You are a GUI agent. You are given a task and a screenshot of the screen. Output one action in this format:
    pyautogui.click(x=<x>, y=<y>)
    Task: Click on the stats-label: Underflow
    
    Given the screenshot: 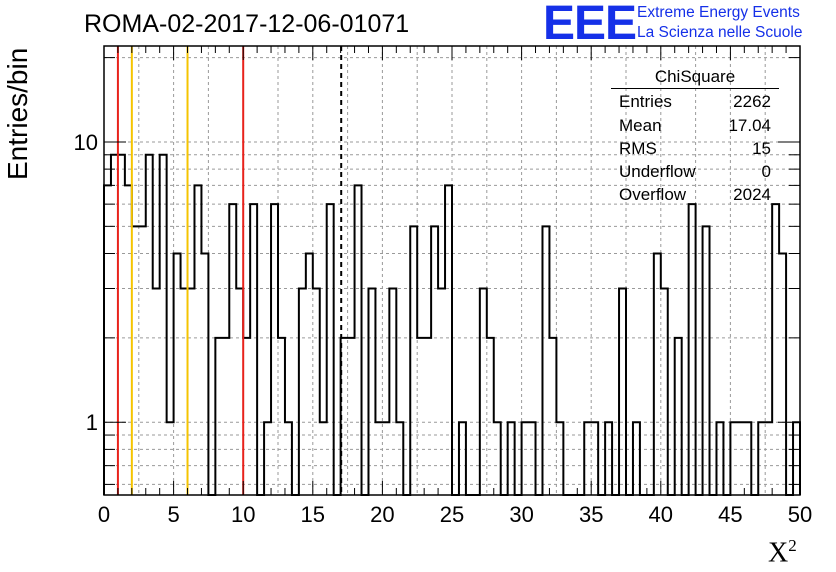 What is the action you would take?
    pyautogui.click(x=657, y=172)
    